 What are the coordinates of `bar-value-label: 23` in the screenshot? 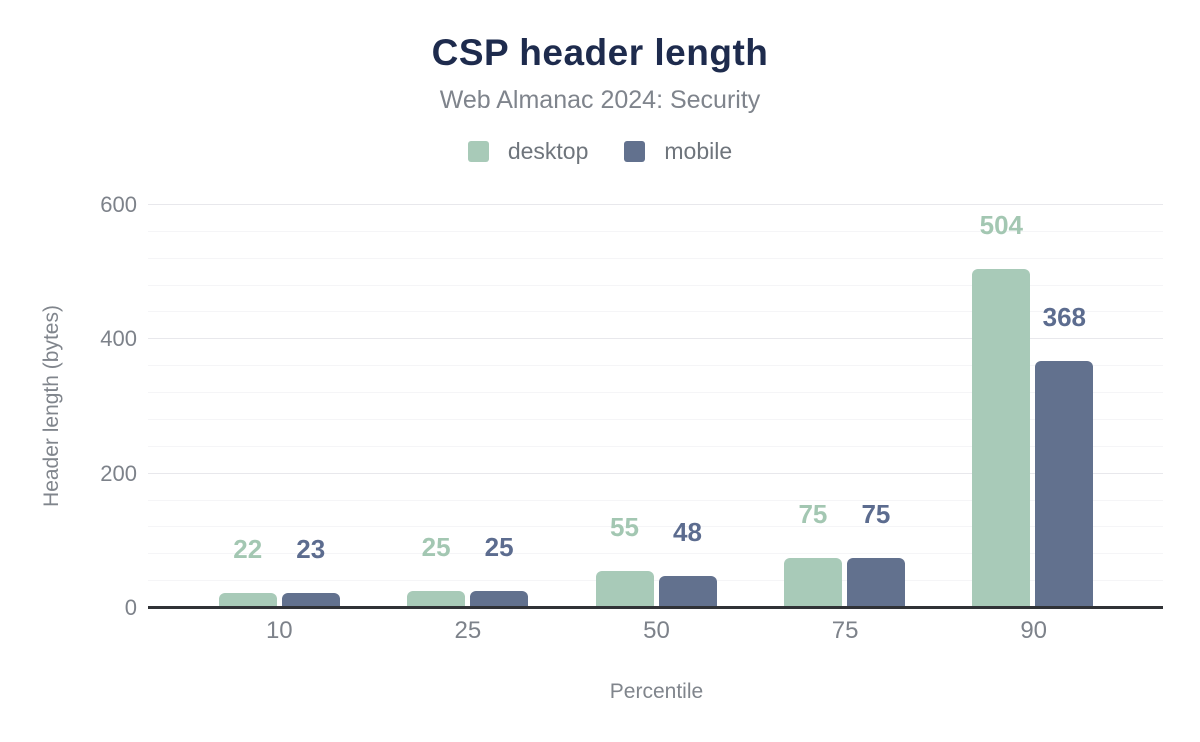 It's located at (311, 548).